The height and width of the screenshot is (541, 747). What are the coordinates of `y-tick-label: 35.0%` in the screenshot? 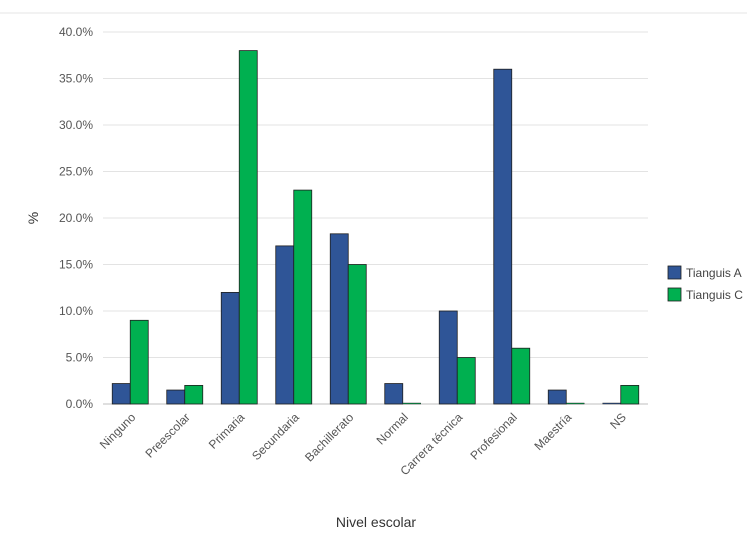 It's located at (76, 79).